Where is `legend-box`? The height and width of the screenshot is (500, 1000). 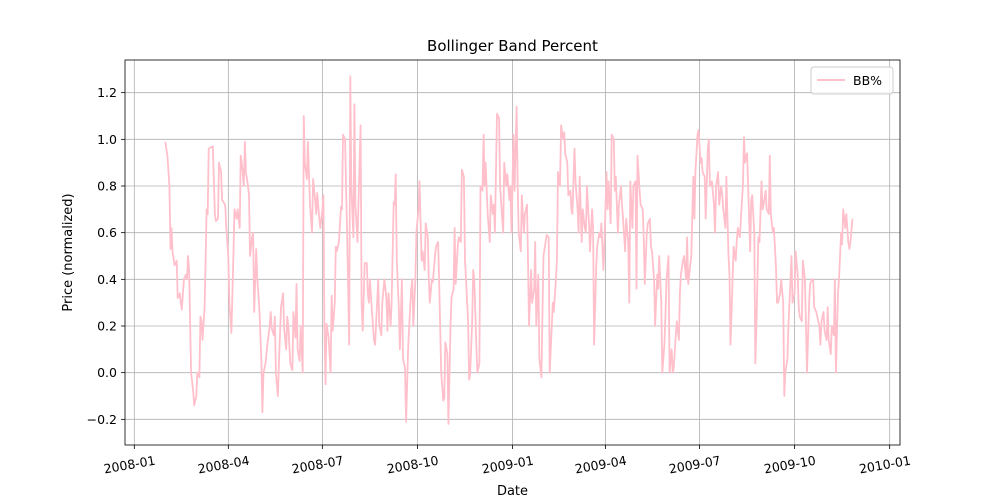
legend-box is located at coordinates (852, 80).